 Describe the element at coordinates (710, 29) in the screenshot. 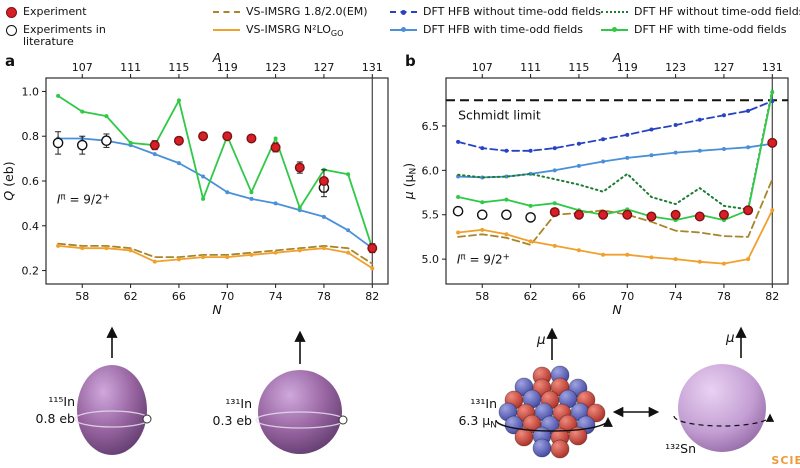

I see `legend-label: DFT HF with time-odd fields` at that location.